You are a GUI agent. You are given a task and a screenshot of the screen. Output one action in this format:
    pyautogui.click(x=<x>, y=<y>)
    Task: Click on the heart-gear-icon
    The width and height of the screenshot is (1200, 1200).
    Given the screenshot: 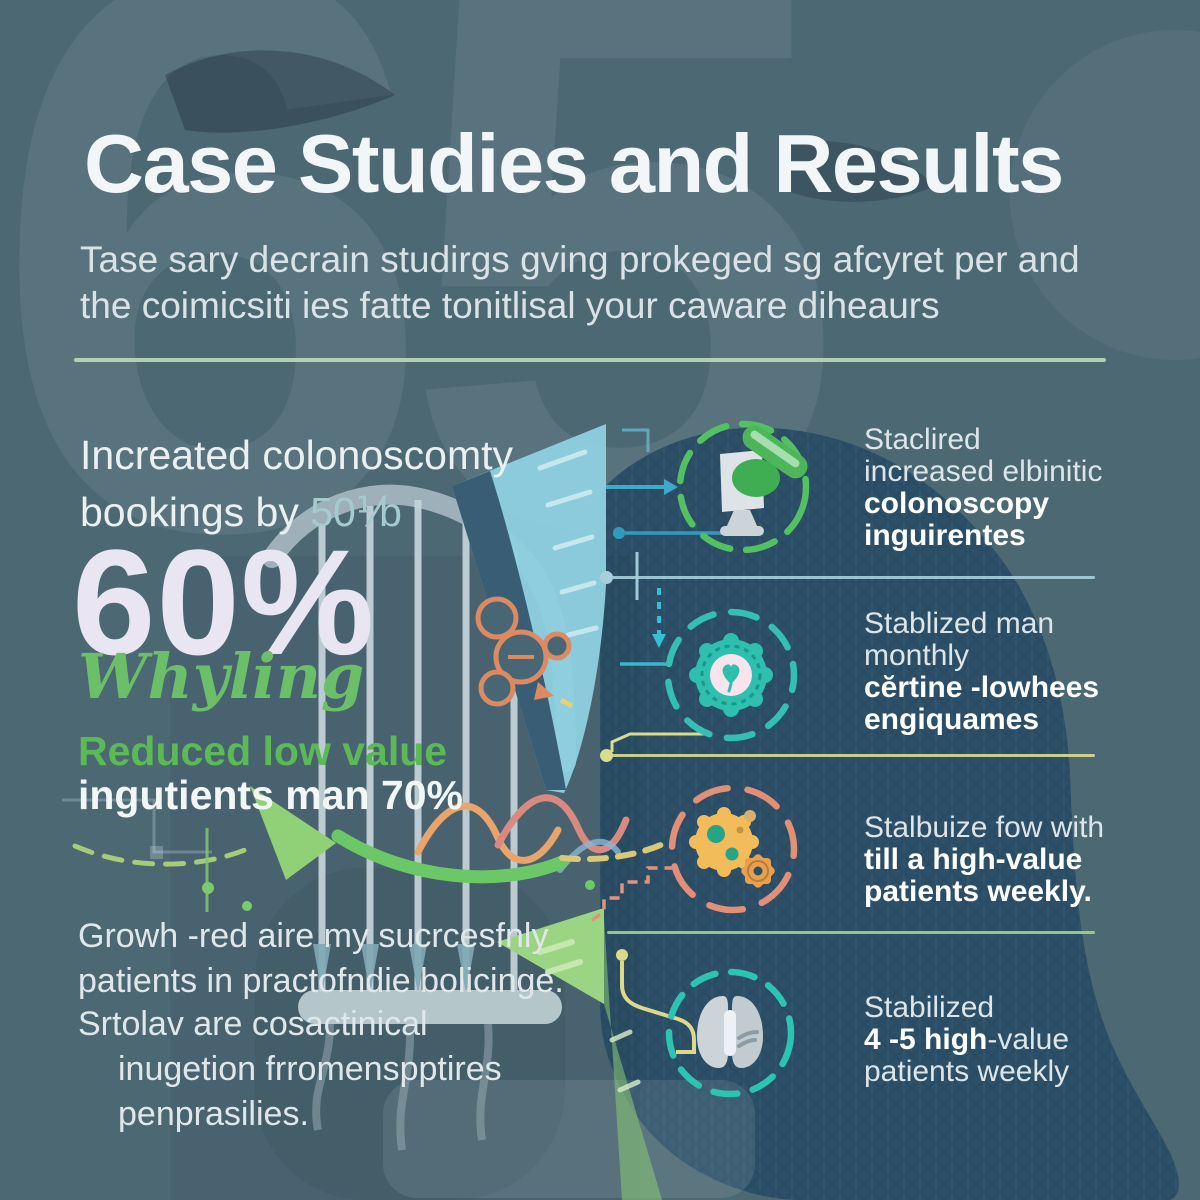 What is the action you would take?
    pyautogui.click(x=731, y=675)
    